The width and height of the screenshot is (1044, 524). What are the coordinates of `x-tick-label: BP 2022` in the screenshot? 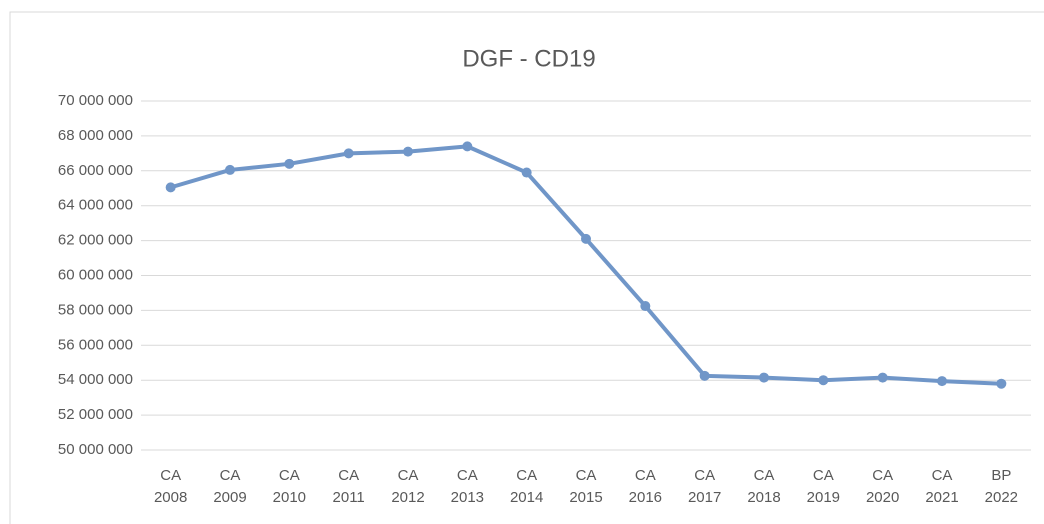 It's located at (1001, 486).